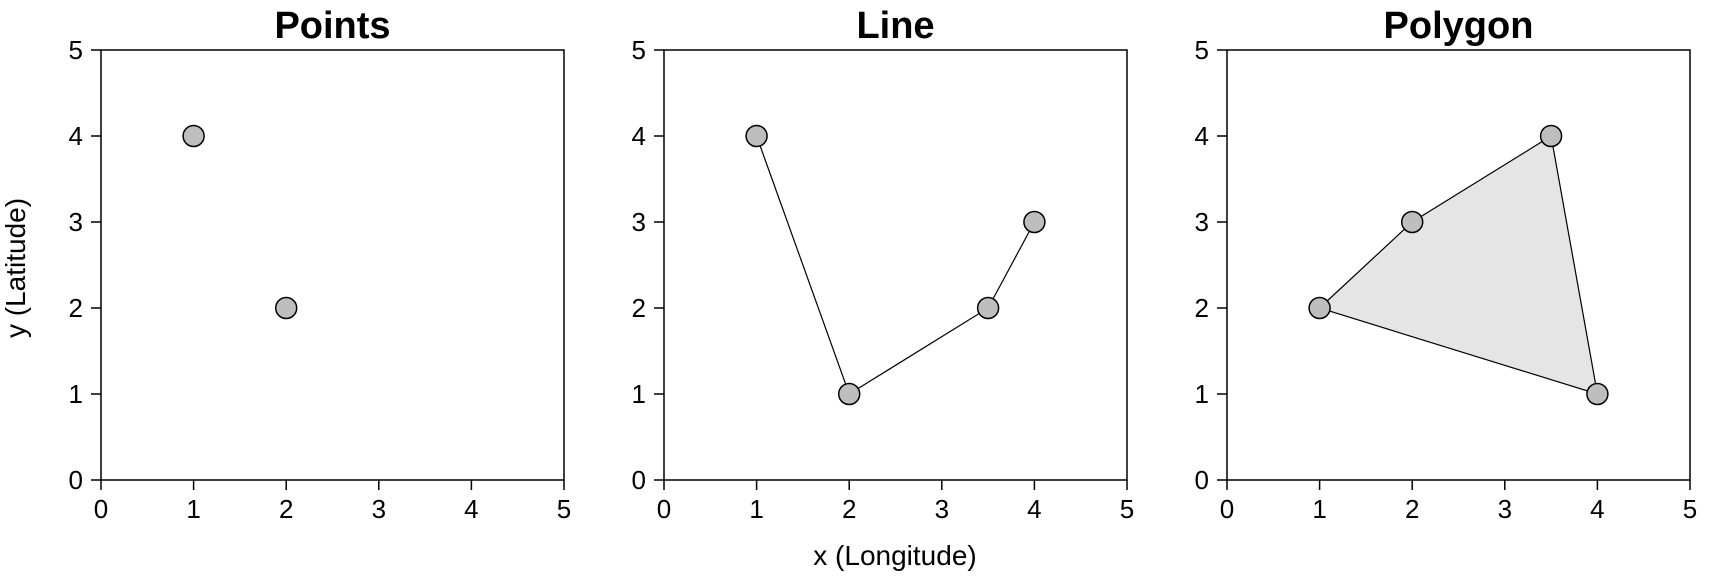  I want to click on x-axis-label: x (Longitude), so click(894, 555).